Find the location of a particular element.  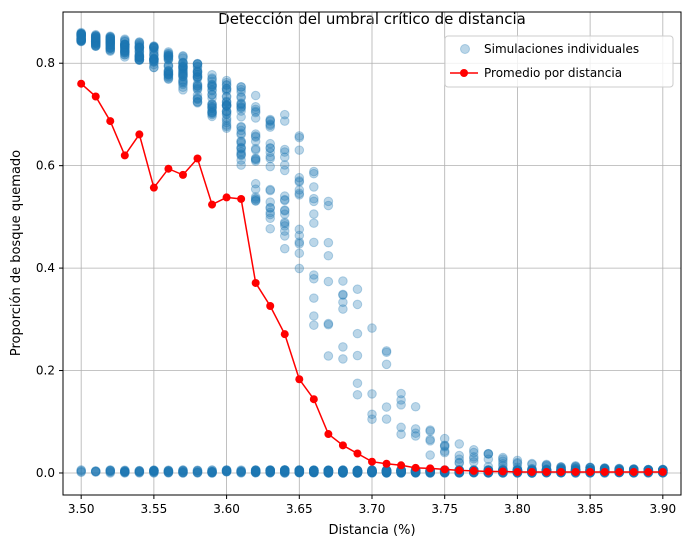

legend-label-mean: Promedio por distancia is located at coordinates (553, 73).